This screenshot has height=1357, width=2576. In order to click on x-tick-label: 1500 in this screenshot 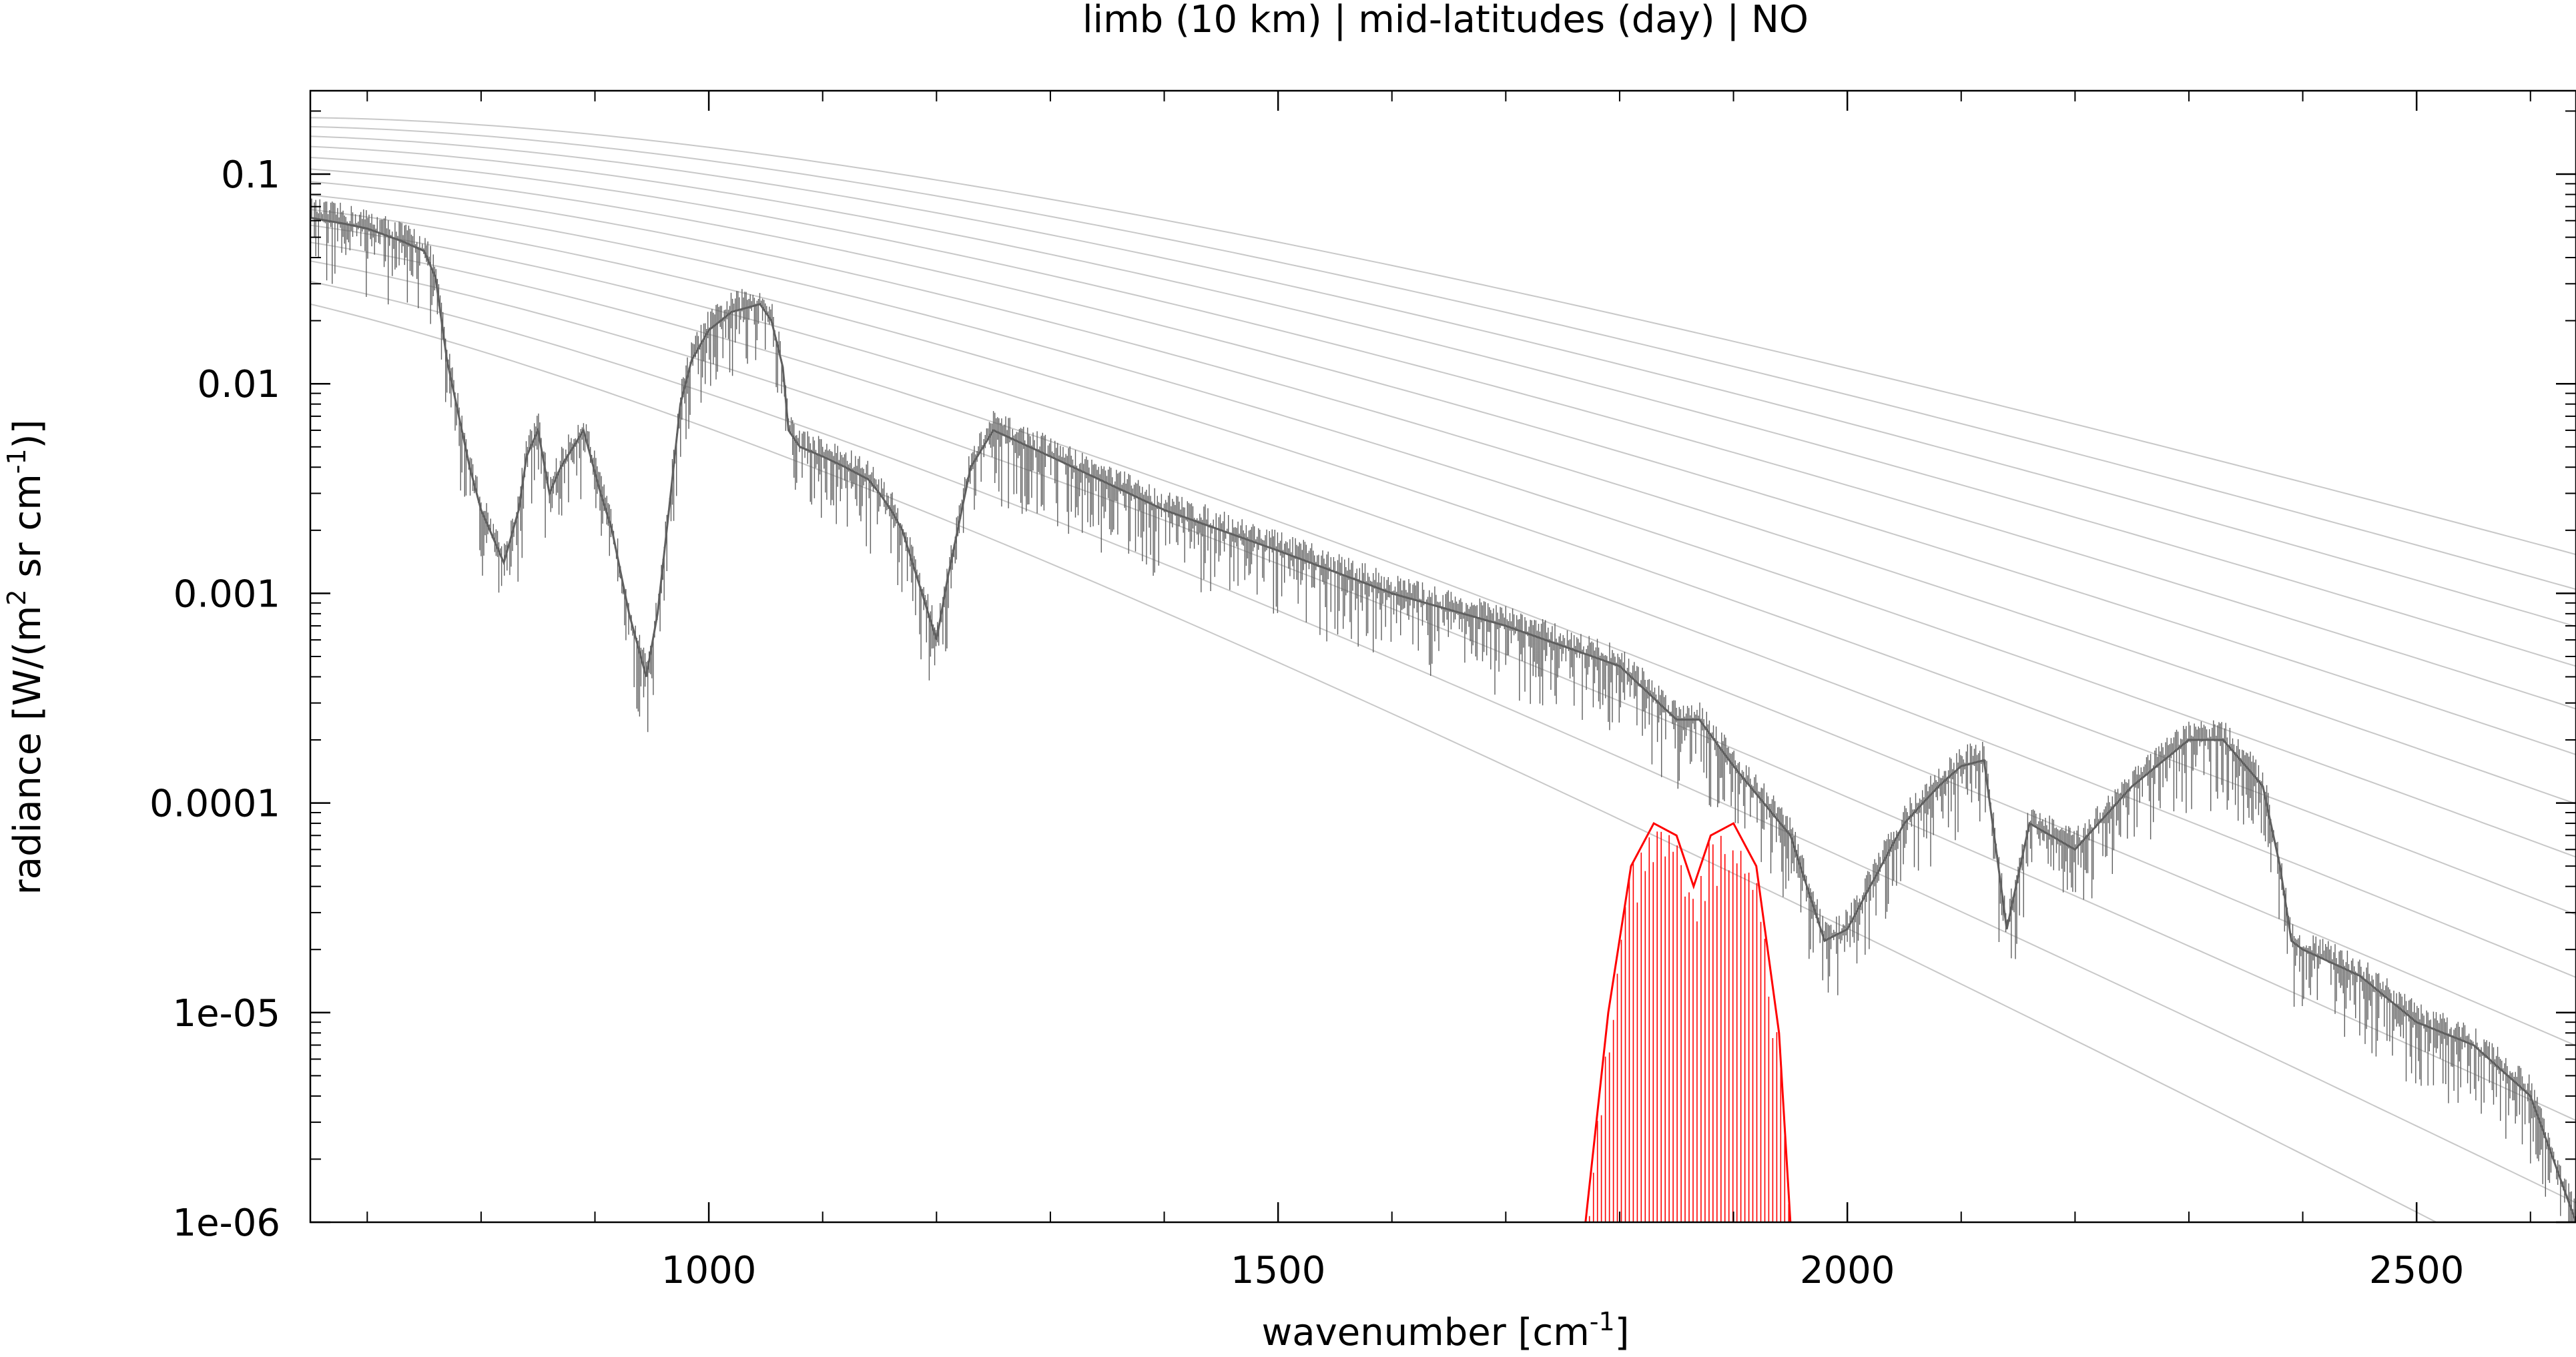, I will do `click(1278, 1270)`.